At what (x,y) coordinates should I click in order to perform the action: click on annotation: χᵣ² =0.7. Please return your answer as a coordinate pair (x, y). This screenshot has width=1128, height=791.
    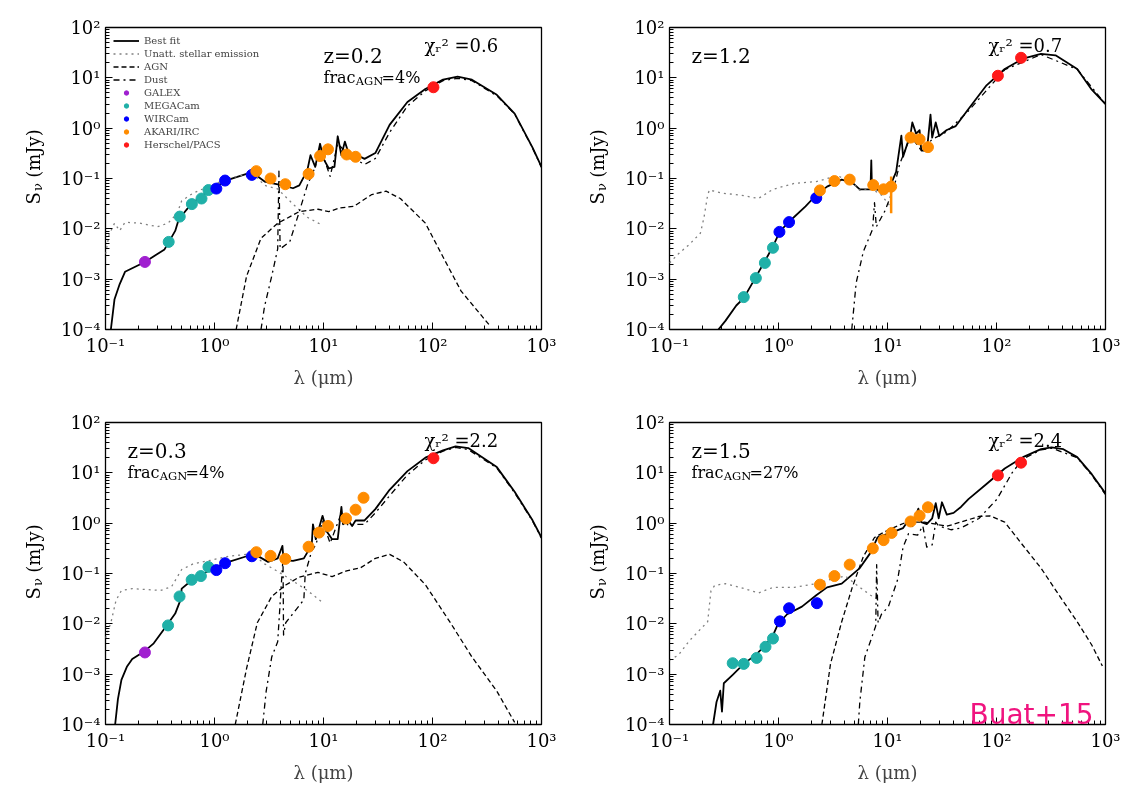
    Looking at the image, I should click on (1025, 45).